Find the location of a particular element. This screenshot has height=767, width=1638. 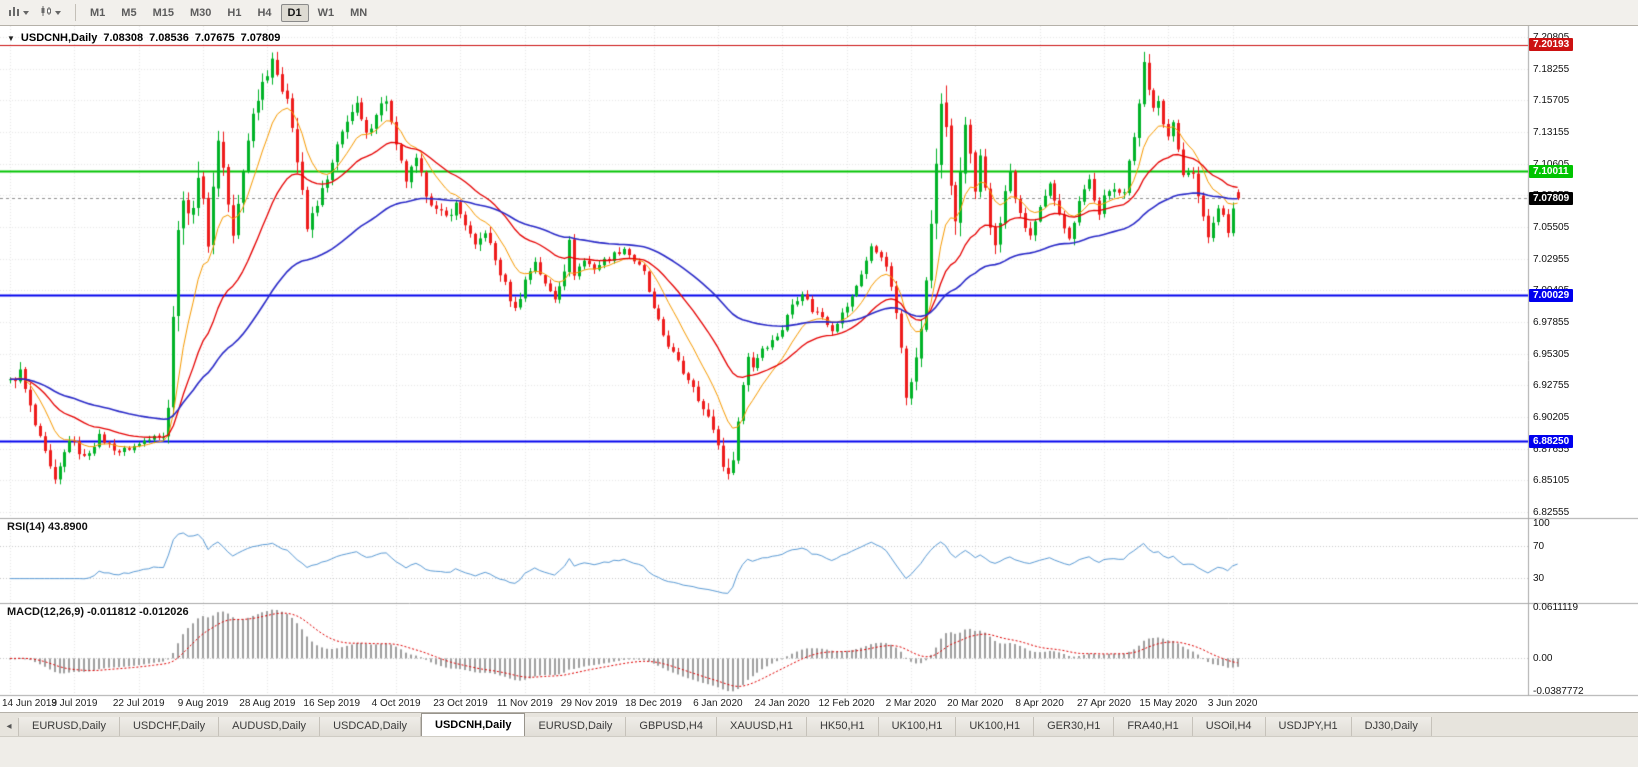

candlestick-icon is located at coordinates (46, 13).